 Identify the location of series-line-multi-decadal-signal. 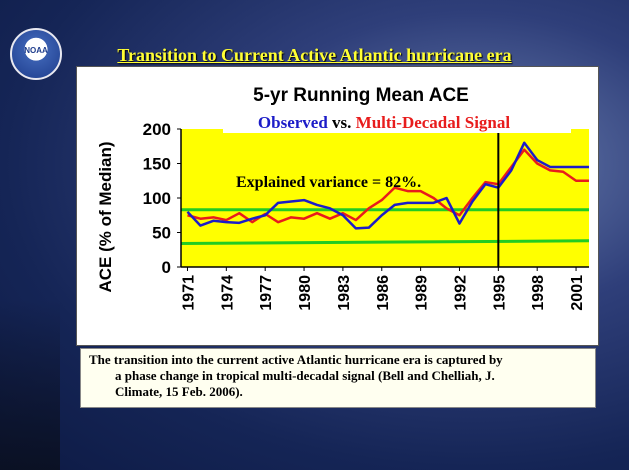
(388, 186).